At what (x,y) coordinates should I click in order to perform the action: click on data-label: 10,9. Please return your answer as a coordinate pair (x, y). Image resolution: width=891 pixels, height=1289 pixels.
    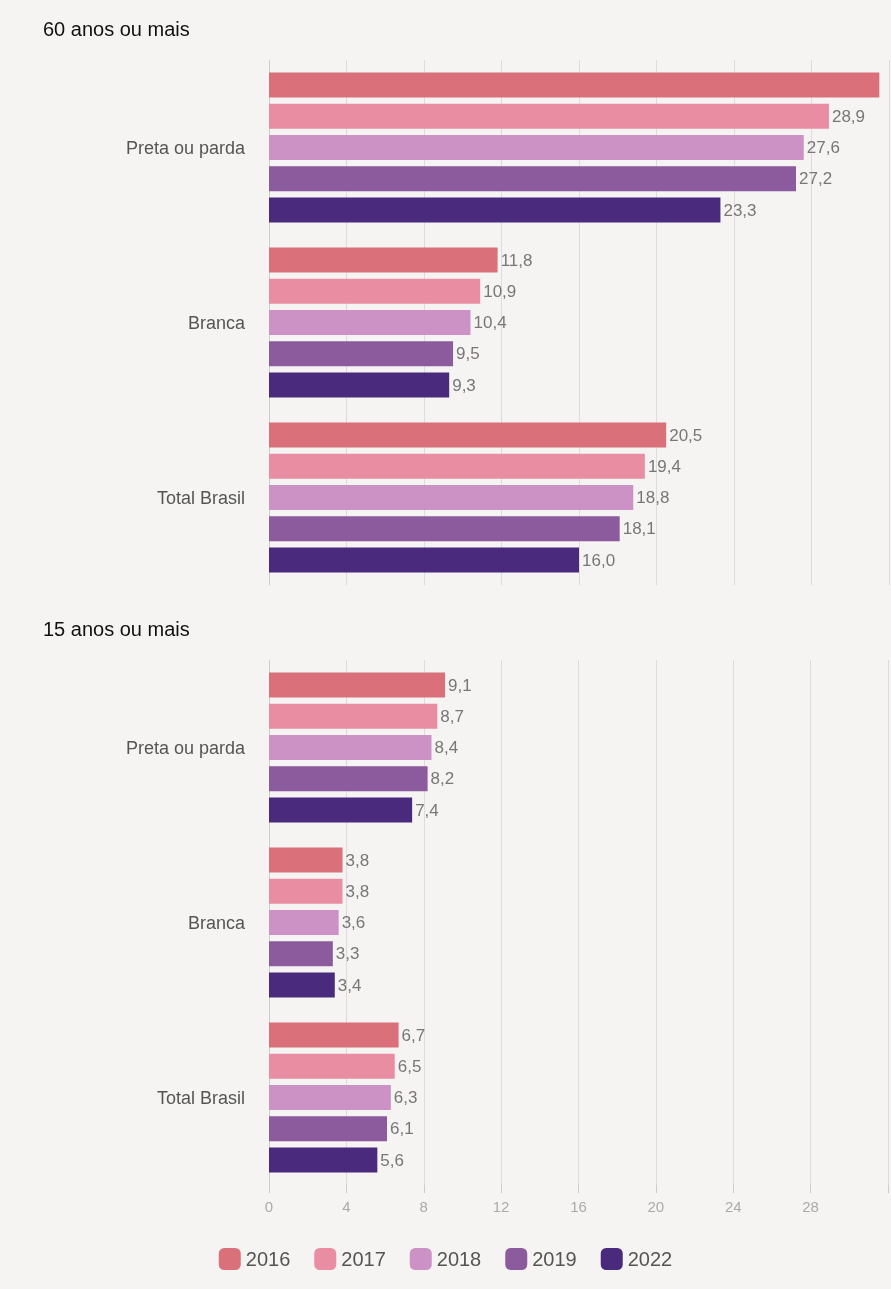
    Looking at the image, I should click on (500, 291).